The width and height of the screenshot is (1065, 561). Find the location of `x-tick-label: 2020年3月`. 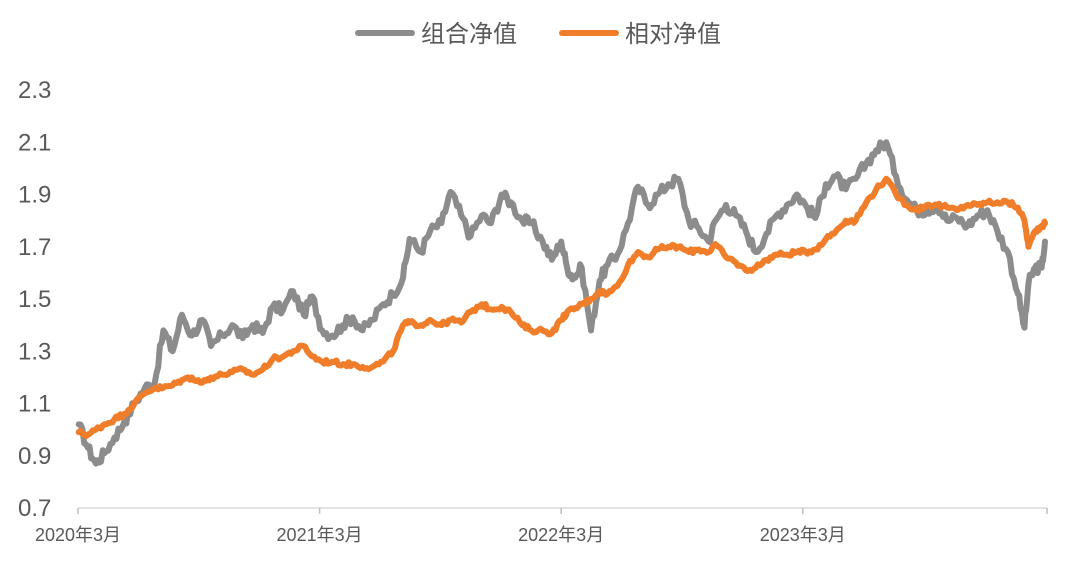

x-tick-label: 2020年3月 is located at coordinates (78, 535).